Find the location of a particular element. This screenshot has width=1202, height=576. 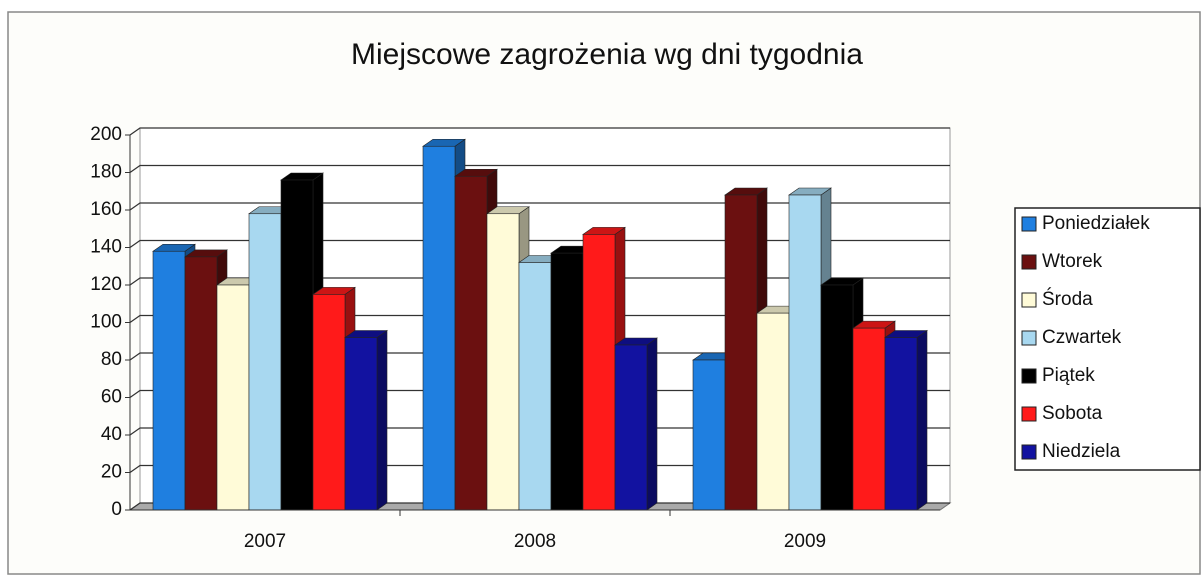

x-tick-label: 2009 is located at coordinates (805, 541).